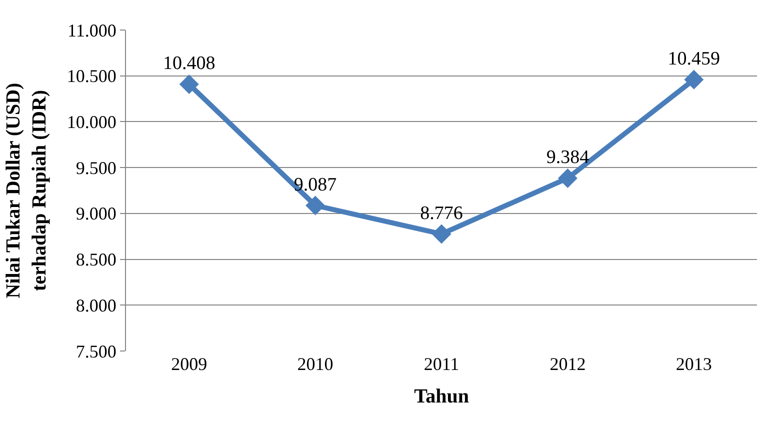 The width and height of the screenshot is (777, 441). What do you see at coordinates (315, 364) in the screenshot?
I see `x-tick-label: 2010` at bounding box center [315, 364].